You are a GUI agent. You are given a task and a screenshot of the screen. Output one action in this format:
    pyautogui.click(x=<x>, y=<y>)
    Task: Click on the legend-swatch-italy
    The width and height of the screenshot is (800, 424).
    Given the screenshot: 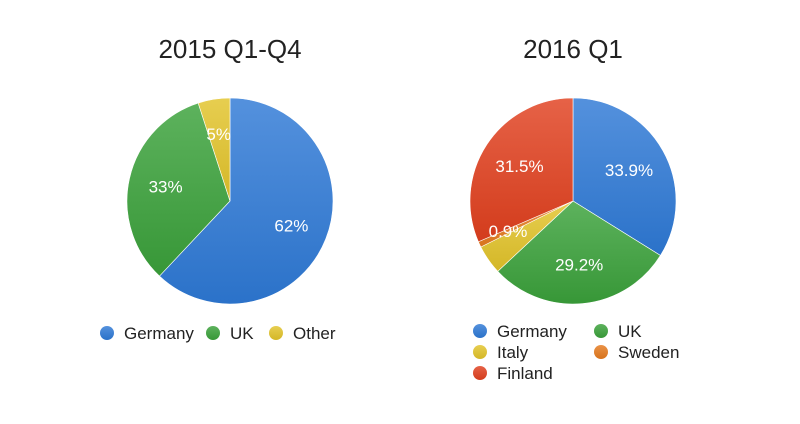 What is the action you would take?
    pyautogui.click(x=480, y=352)
    